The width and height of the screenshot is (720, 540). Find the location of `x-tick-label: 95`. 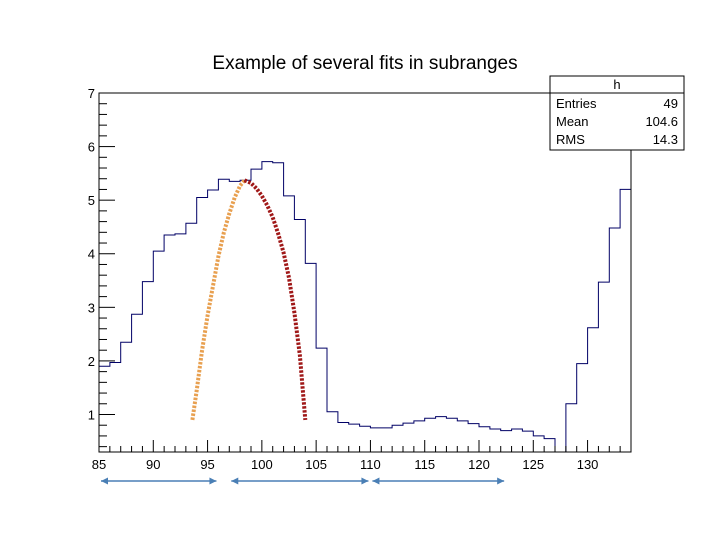

x-tick-label: 95 is located at coordinates (207, 464).